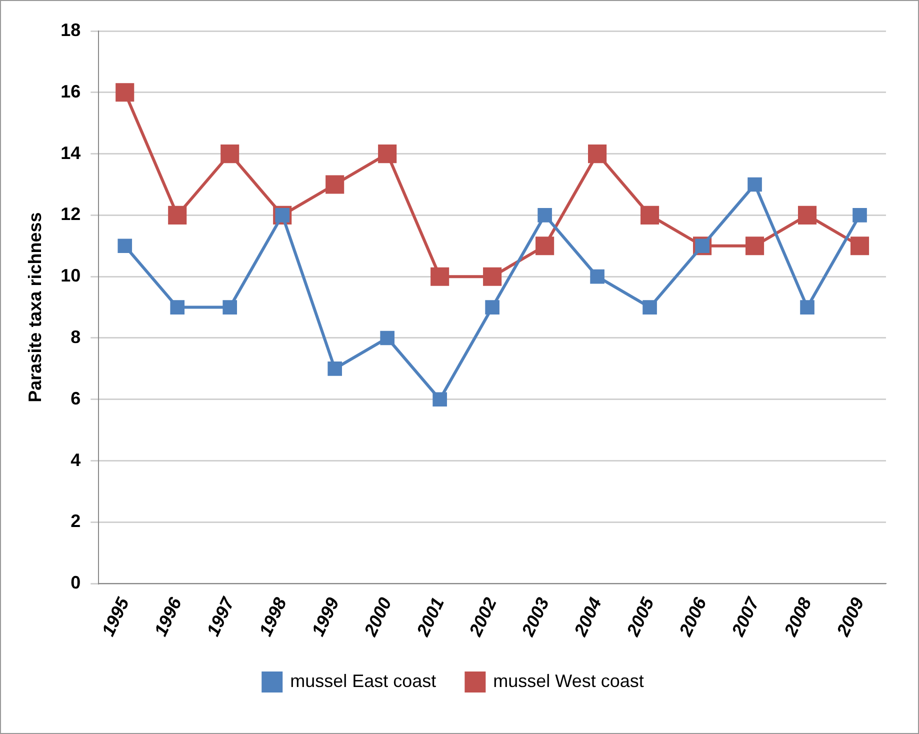  What do you see at coordinates (70, 152) in the screenshot?
I see `y-tick-label: 14` at bounding box center [70, 152].